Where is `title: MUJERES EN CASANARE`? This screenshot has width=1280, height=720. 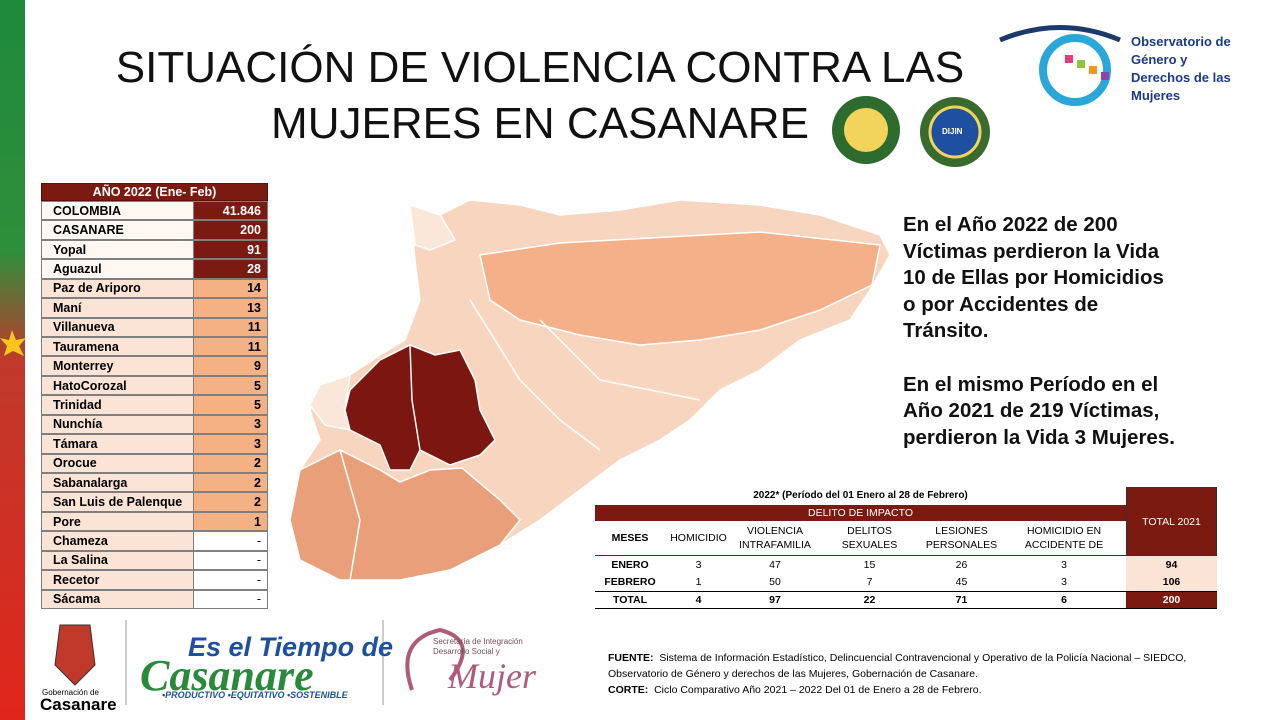 title: MUJERES EN CASANARE is located at coordinates (540, 123).